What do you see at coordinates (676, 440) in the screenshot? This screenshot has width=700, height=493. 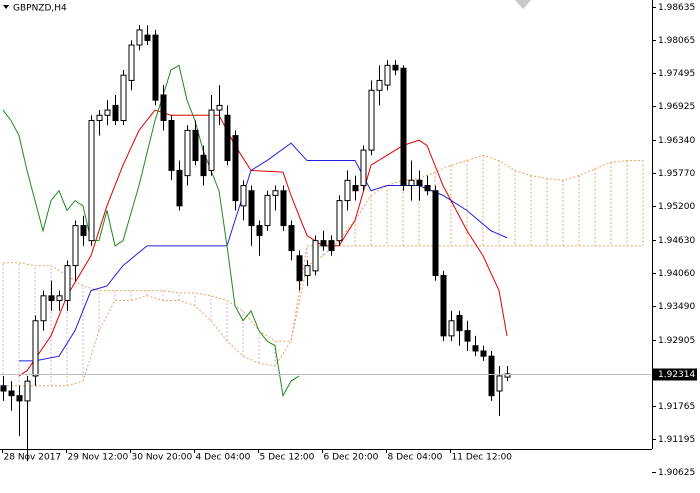 I see `y-tick-label: 1.91195` at bounding box center [676, 440].